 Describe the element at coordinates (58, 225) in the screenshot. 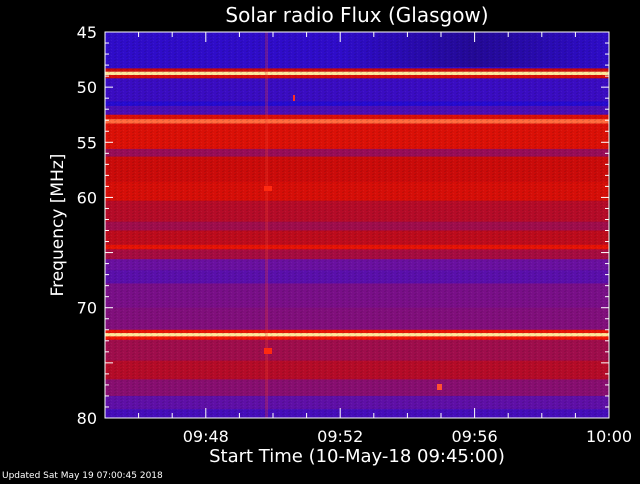

I see `y-axis-label: Frequency [MHz]` at that location.